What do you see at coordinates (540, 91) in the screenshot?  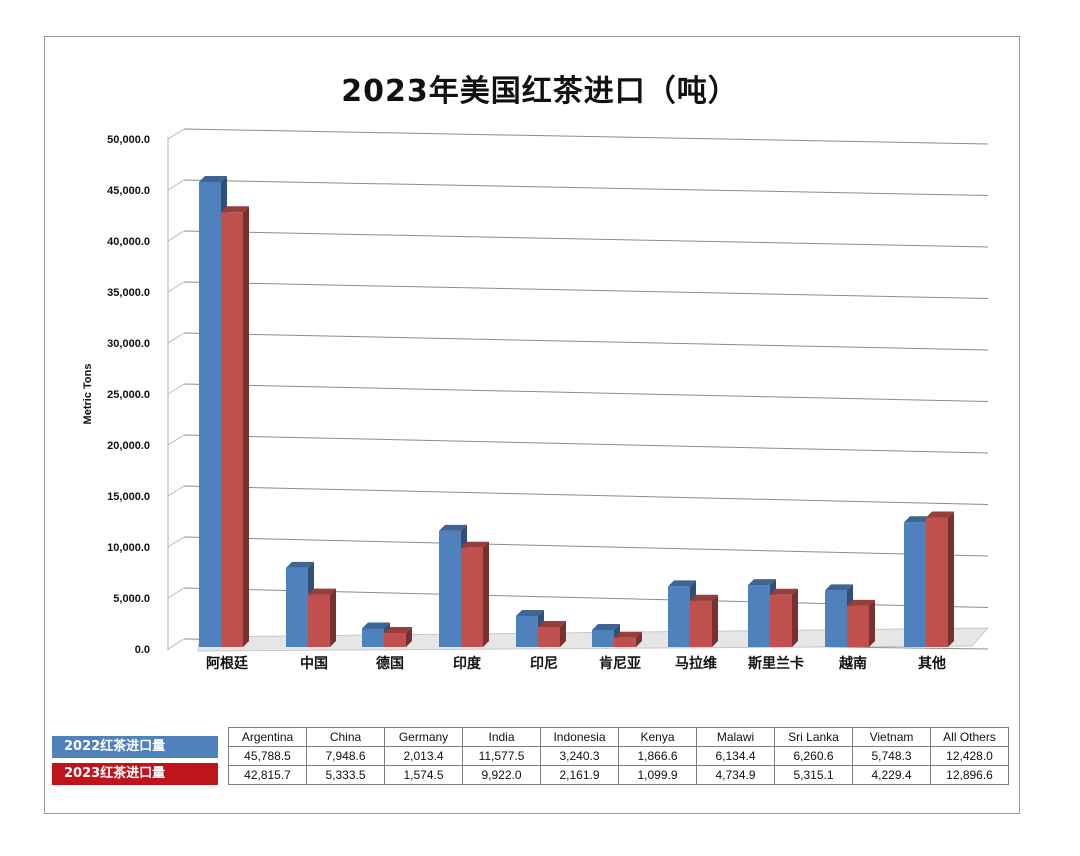 I see `chart-title: 2023年美国红茶进口（吨）` at bounding box center [540, 91].